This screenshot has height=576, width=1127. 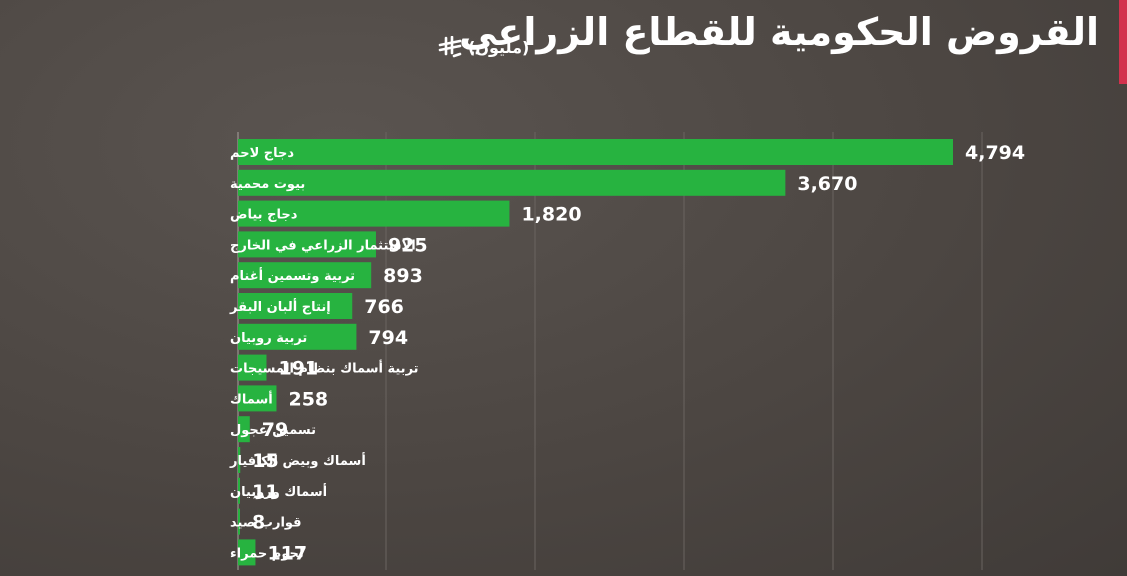 What do you see at coordinates (298, 369) in the screenshot?
I see `value-label: 191` at bounding box center [298, 369].